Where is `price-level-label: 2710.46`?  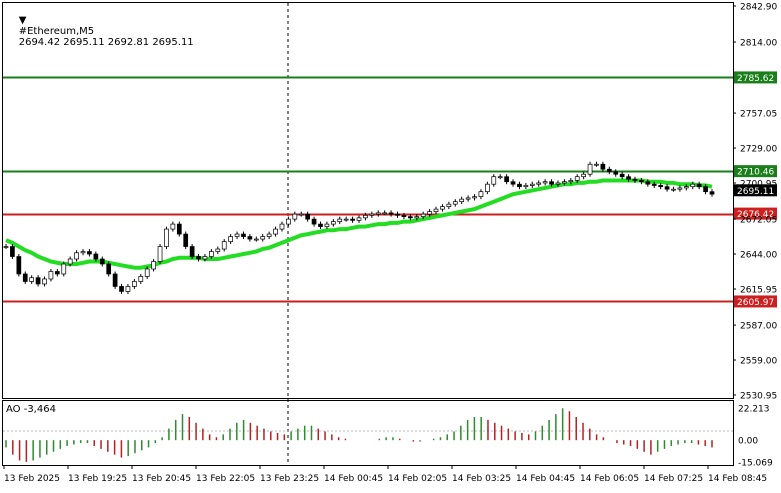
price-level-label: 2710.46 is located at coordinates (755, 173).